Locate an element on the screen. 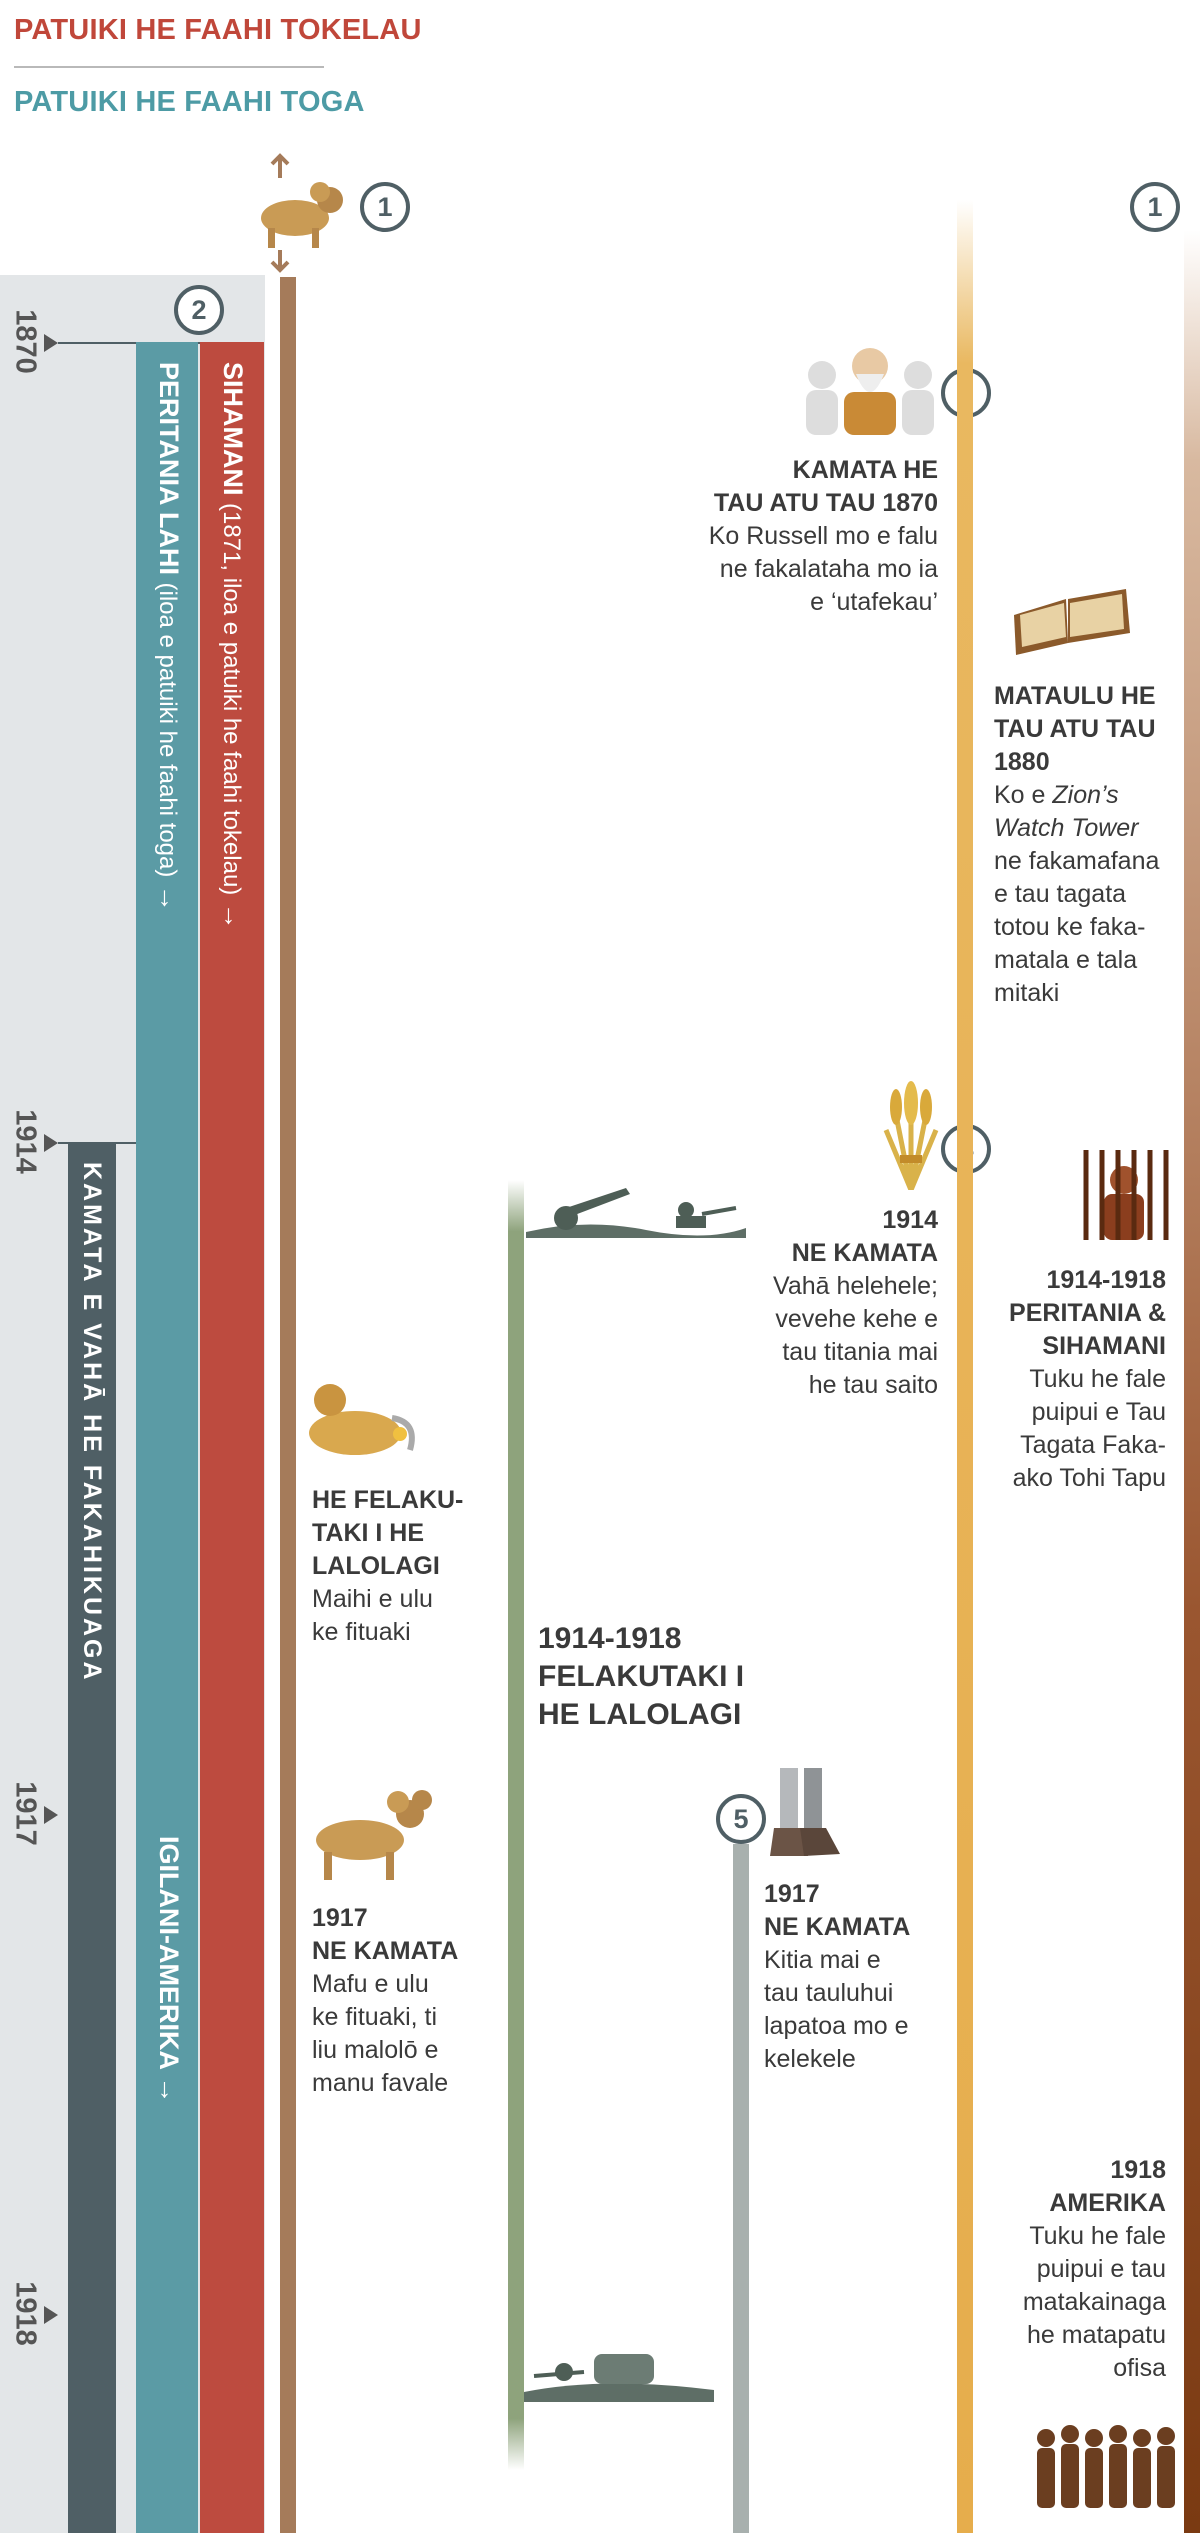 The image size is (1200, 2533). year-1914-marker is located at coordinates (51, 1143).